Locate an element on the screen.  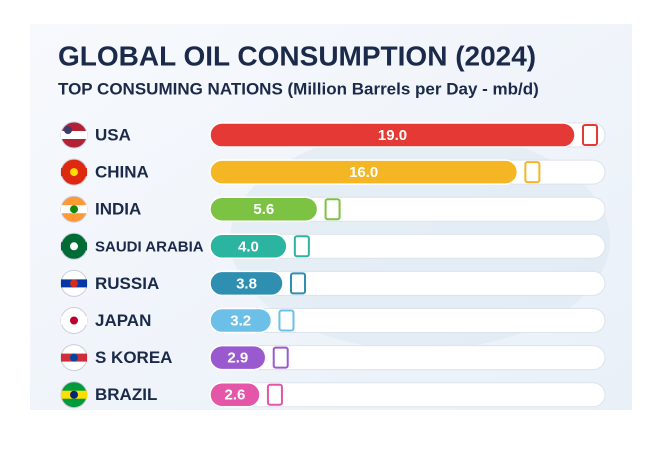
value-label: 19.0 is located at coordinates (392, 135).